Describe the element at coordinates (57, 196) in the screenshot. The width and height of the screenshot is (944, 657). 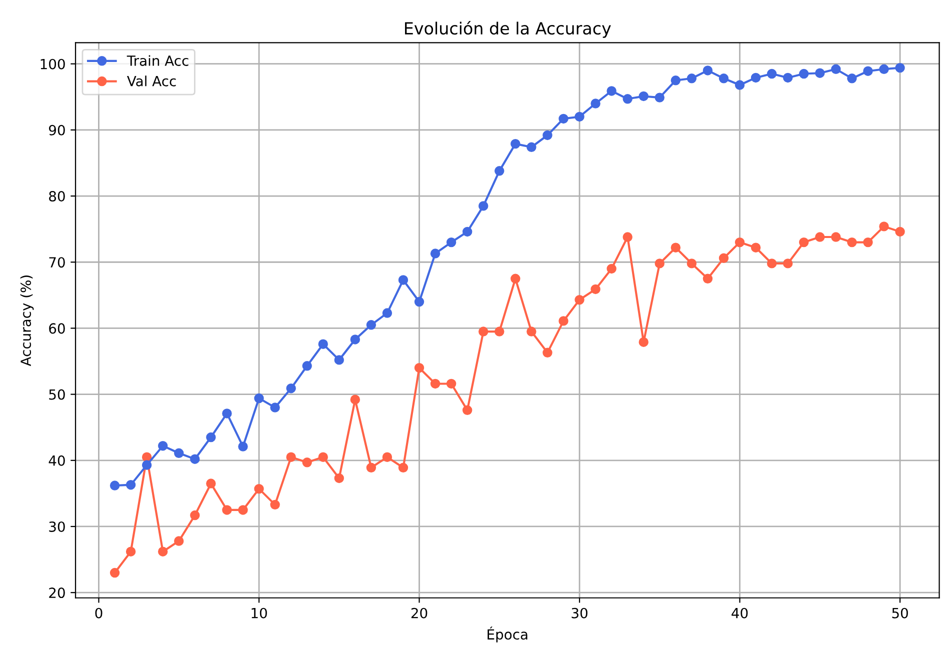
I see `y-tick-label: 80` at that location.